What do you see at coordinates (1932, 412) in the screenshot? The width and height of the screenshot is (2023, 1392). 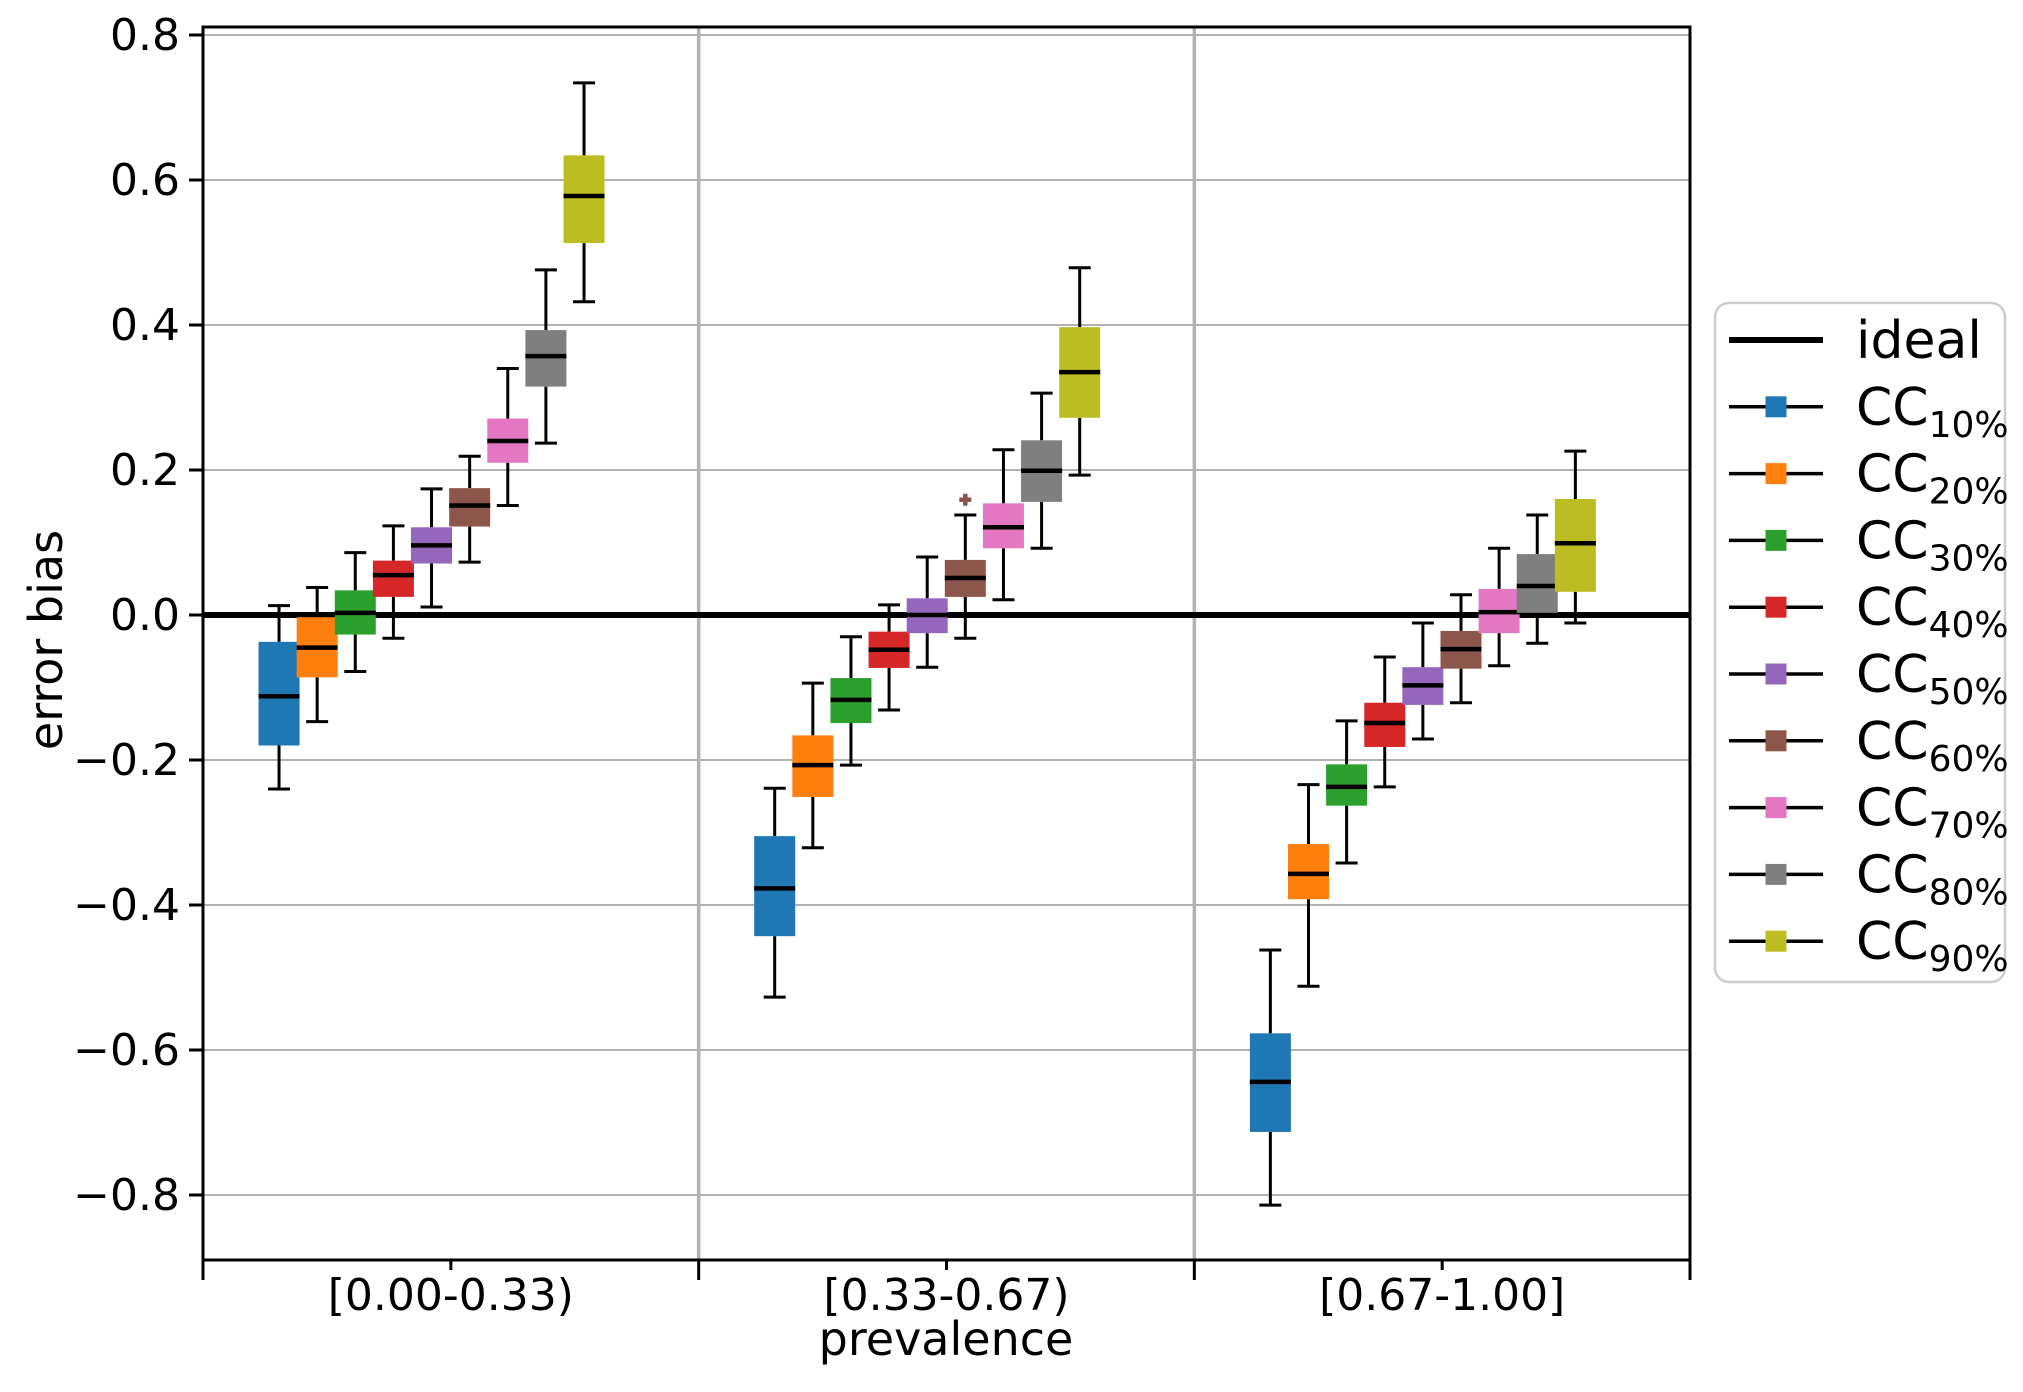 I see `legend-item-CC10%-label: CC10%` at bounding box center [1932, 412].